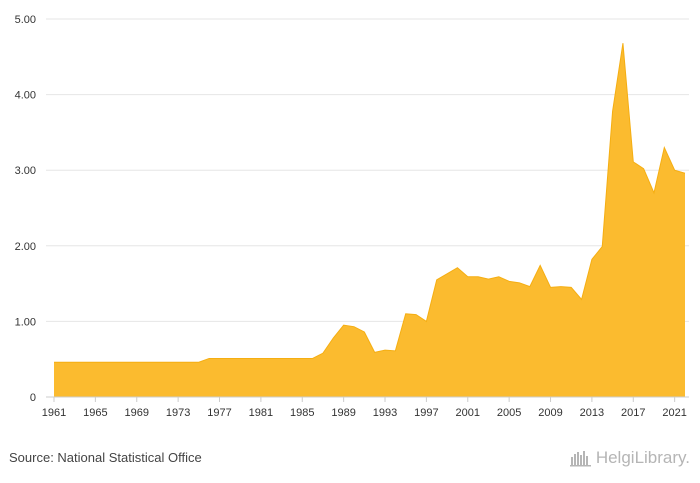 This screenshot has width=700, height=483. I want to click on x-tick-label: 2009, so click(550, 413).